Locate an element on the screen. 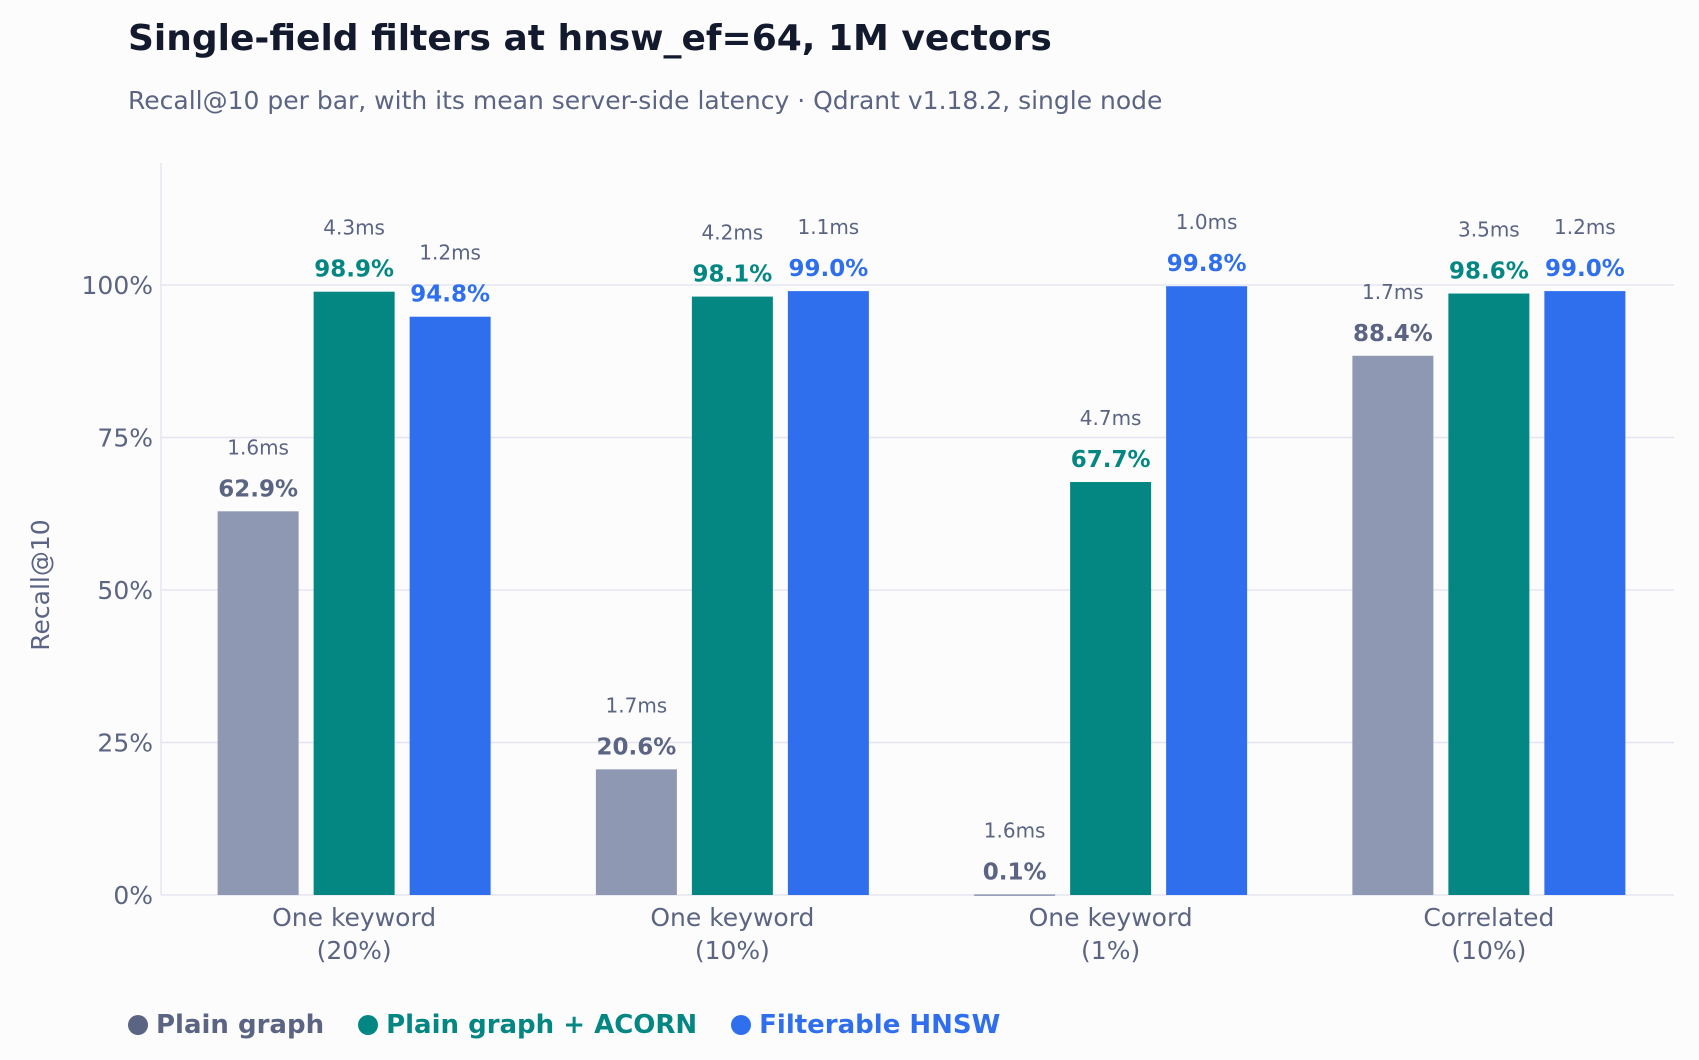 This screenshot has height=1060, width=1699. legend-swatch-plain-graph is located at coordinates (138, 1025).